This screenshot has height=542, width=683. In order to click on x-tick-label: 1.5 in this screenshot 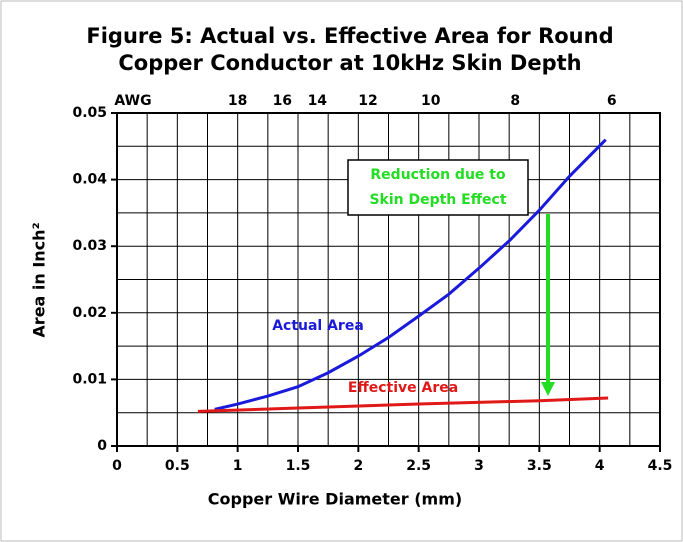, I will do `click(298, 466)`.